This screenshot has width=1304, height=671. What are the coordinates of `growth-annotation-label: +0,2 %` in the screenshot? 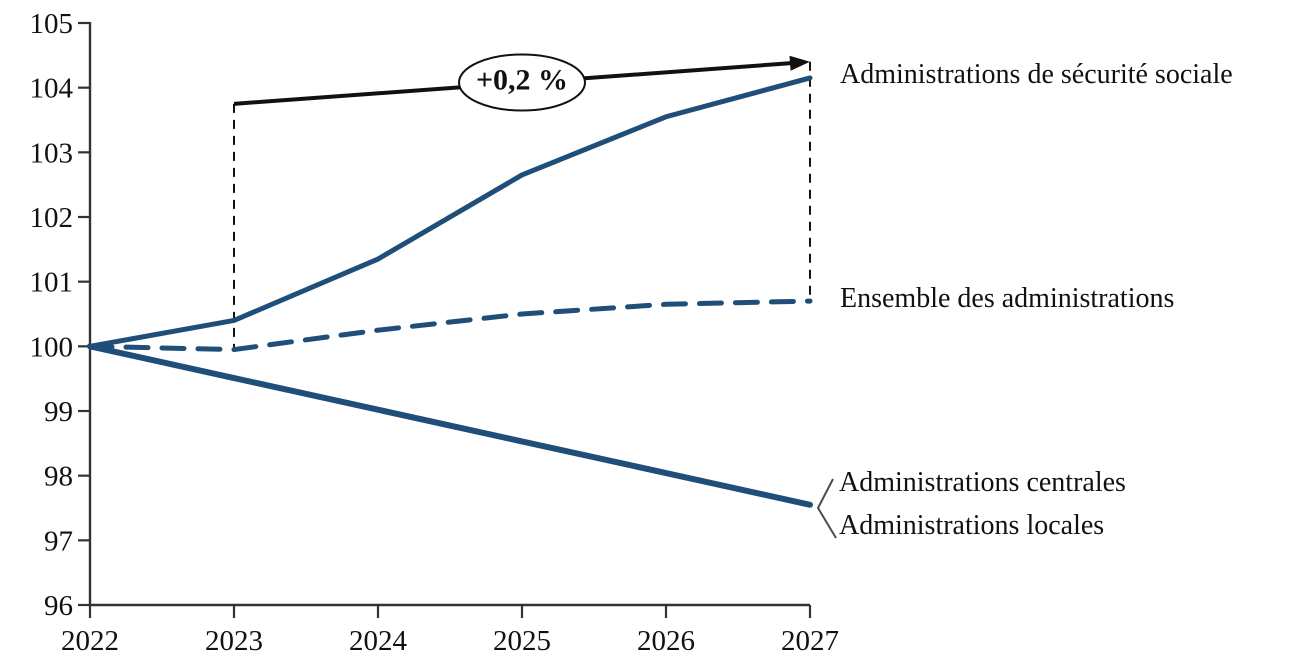 It's located at (522, 81).